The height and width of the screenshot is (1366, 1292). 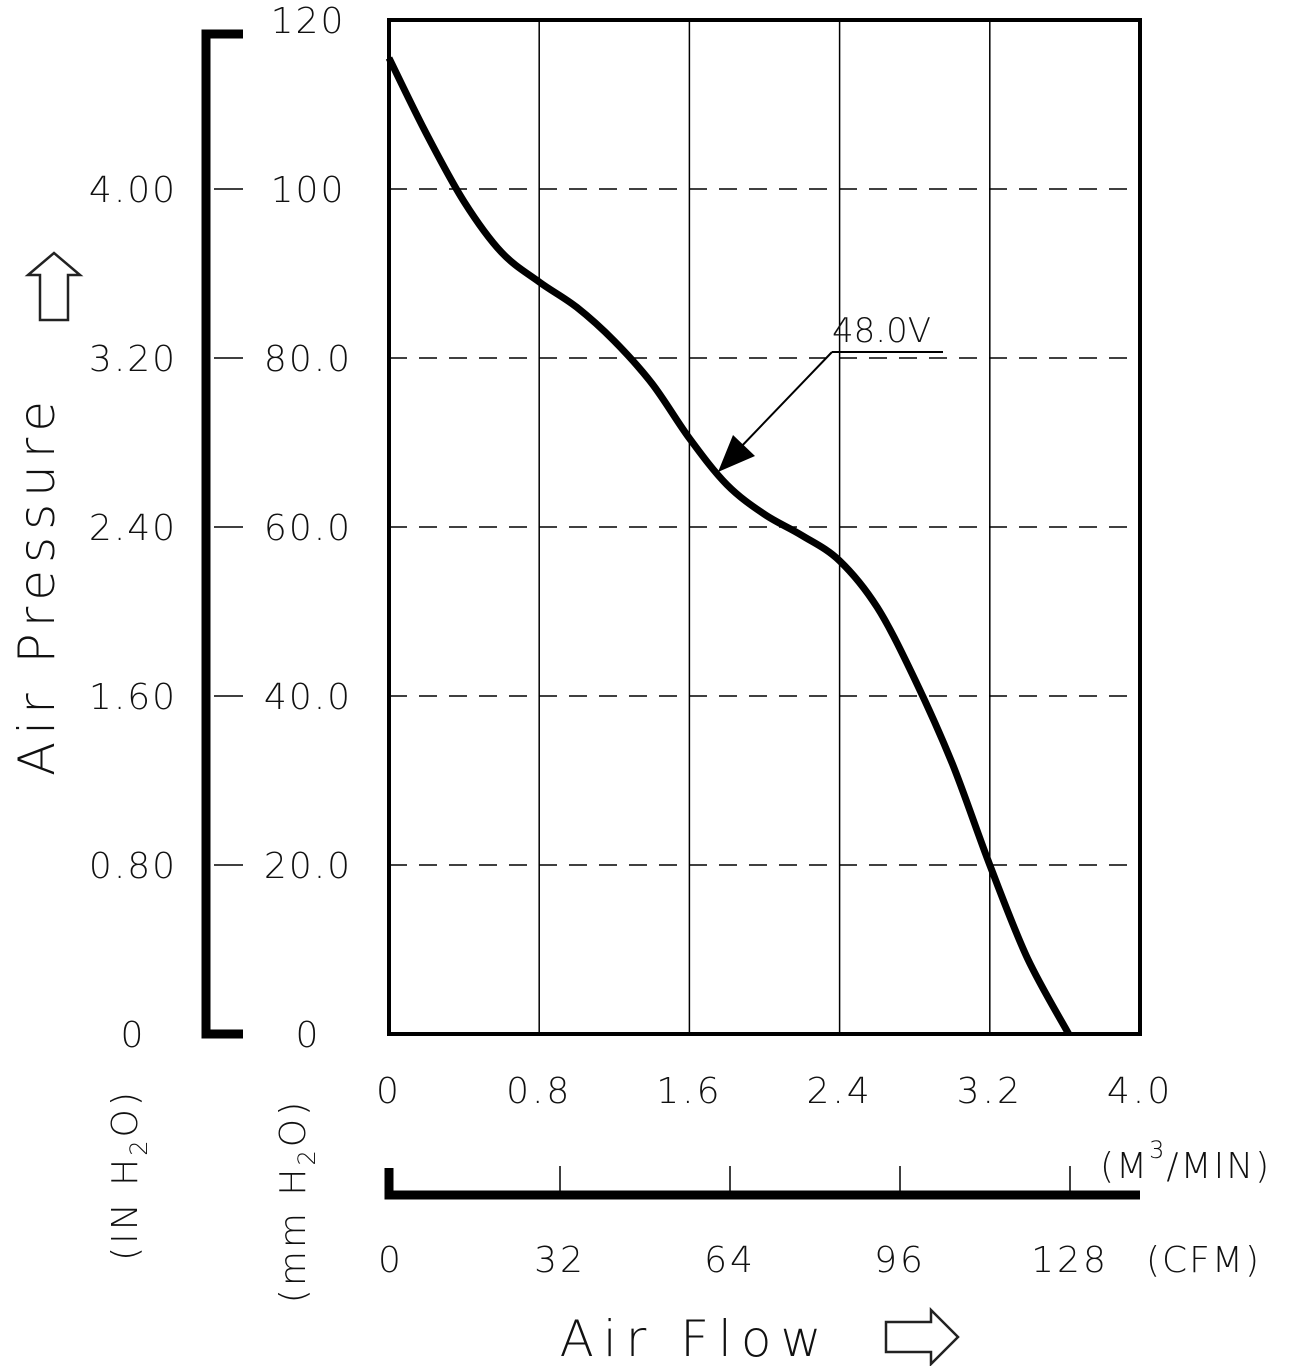 I want to click on up-arrow-icon, so click(x=54, y=286).